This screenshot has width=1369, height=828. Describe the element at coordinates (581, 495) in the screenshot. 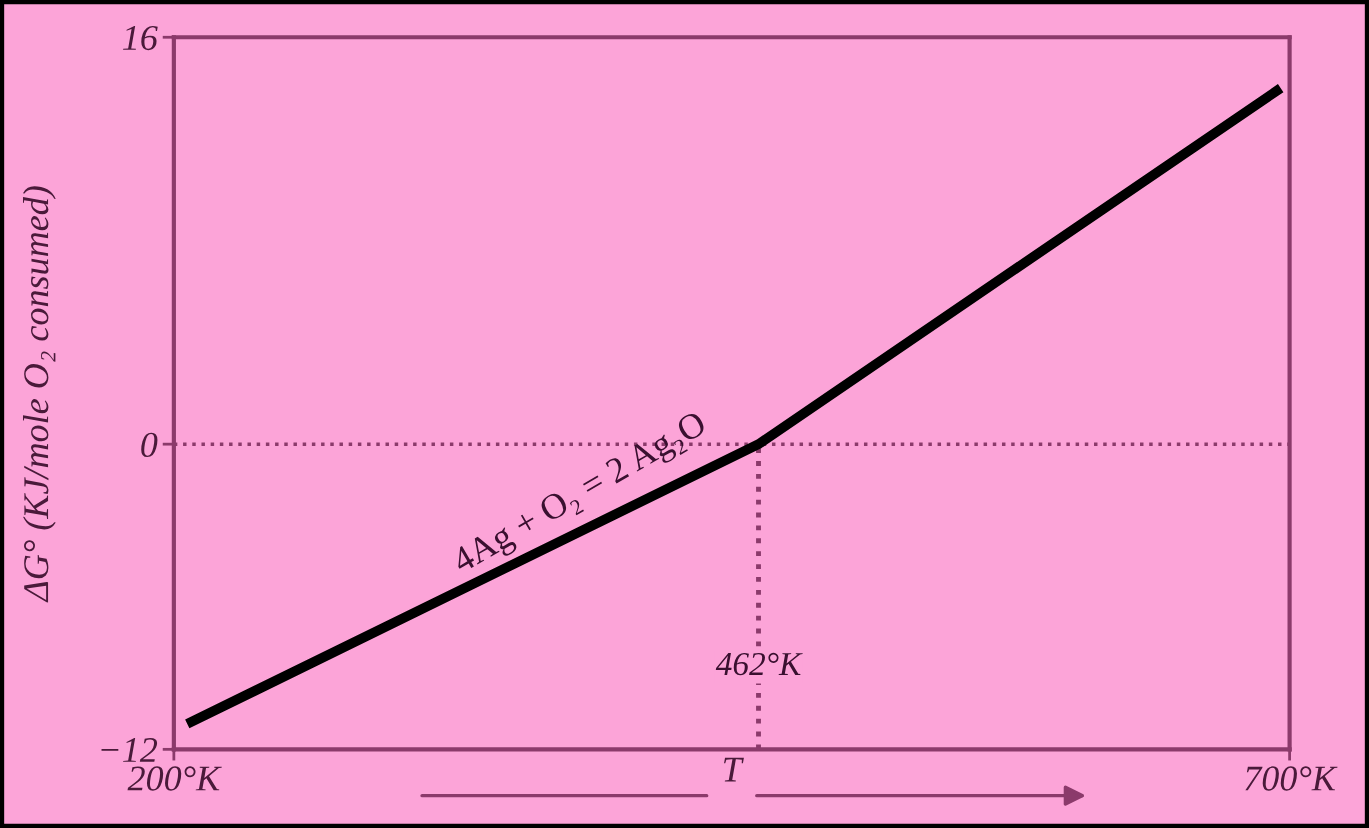

I see `annotation: 4Ag + O₂ = 2 Ag₂O` at that location.